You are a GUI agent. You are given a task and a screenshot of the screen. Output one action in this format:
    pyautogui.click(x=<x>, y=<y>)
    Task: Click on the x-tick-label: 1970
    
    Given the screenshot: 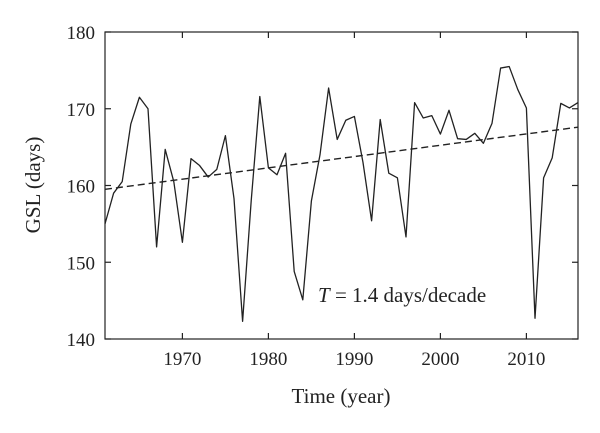 What is the action you would take?
    pyautogui.click(x=182, y=359)
    